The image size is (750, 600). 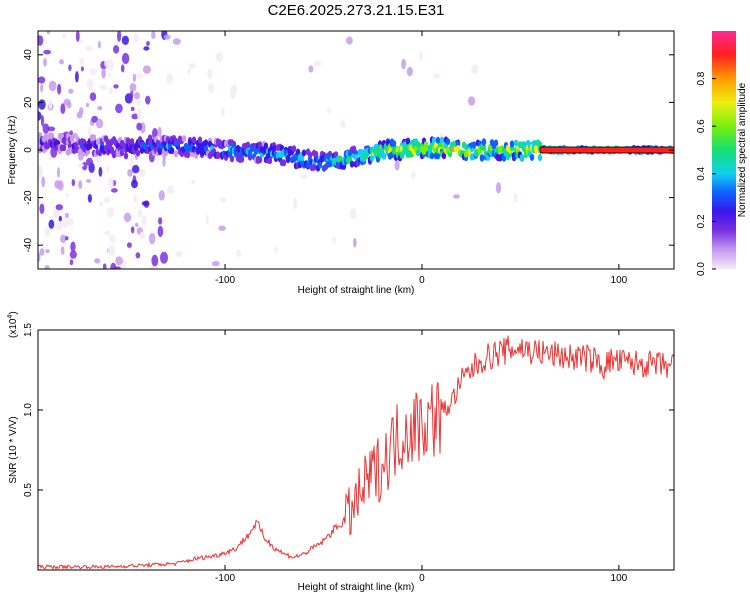 What do you see at coordinates (701, 78) in the screenshot?
I see `colorbar-tick-label: 0.8` at bounding box center [701, 78].